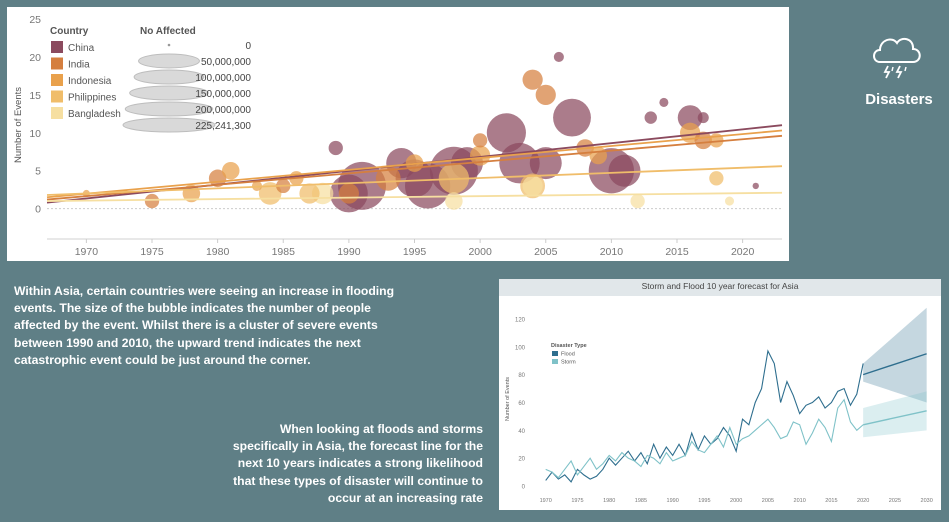 This screenshot has width=949, height=522. I want to click on x-tick-label: 1990, so click(349, 252).